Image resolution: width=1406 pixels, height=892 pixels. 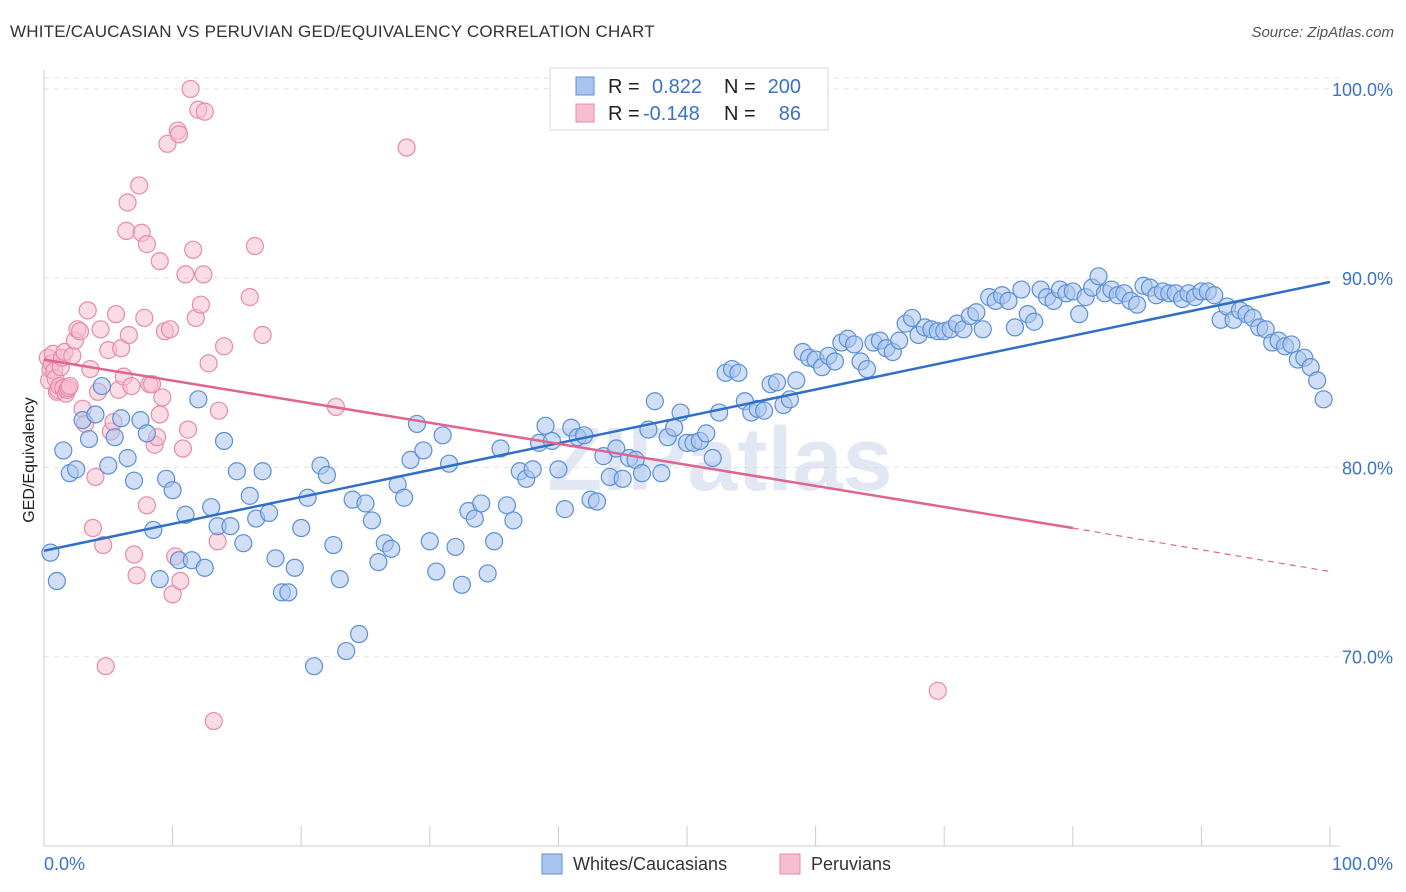 I want to click on y-tick-label: 90.0%, so click(x=1367, y=279).